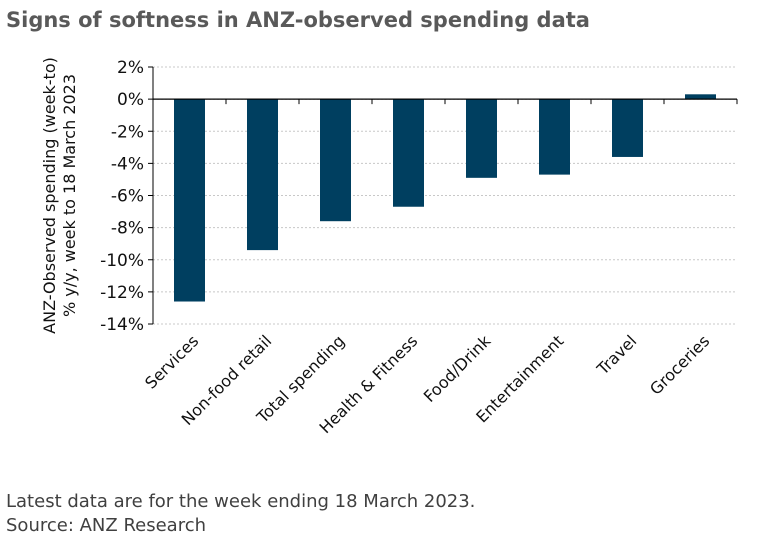 This screenshot has height=541, width=766. What do you see at coordinates (700, 97) in the screenshot?
I see `bar-groceries` at bounding box center [700, 97].